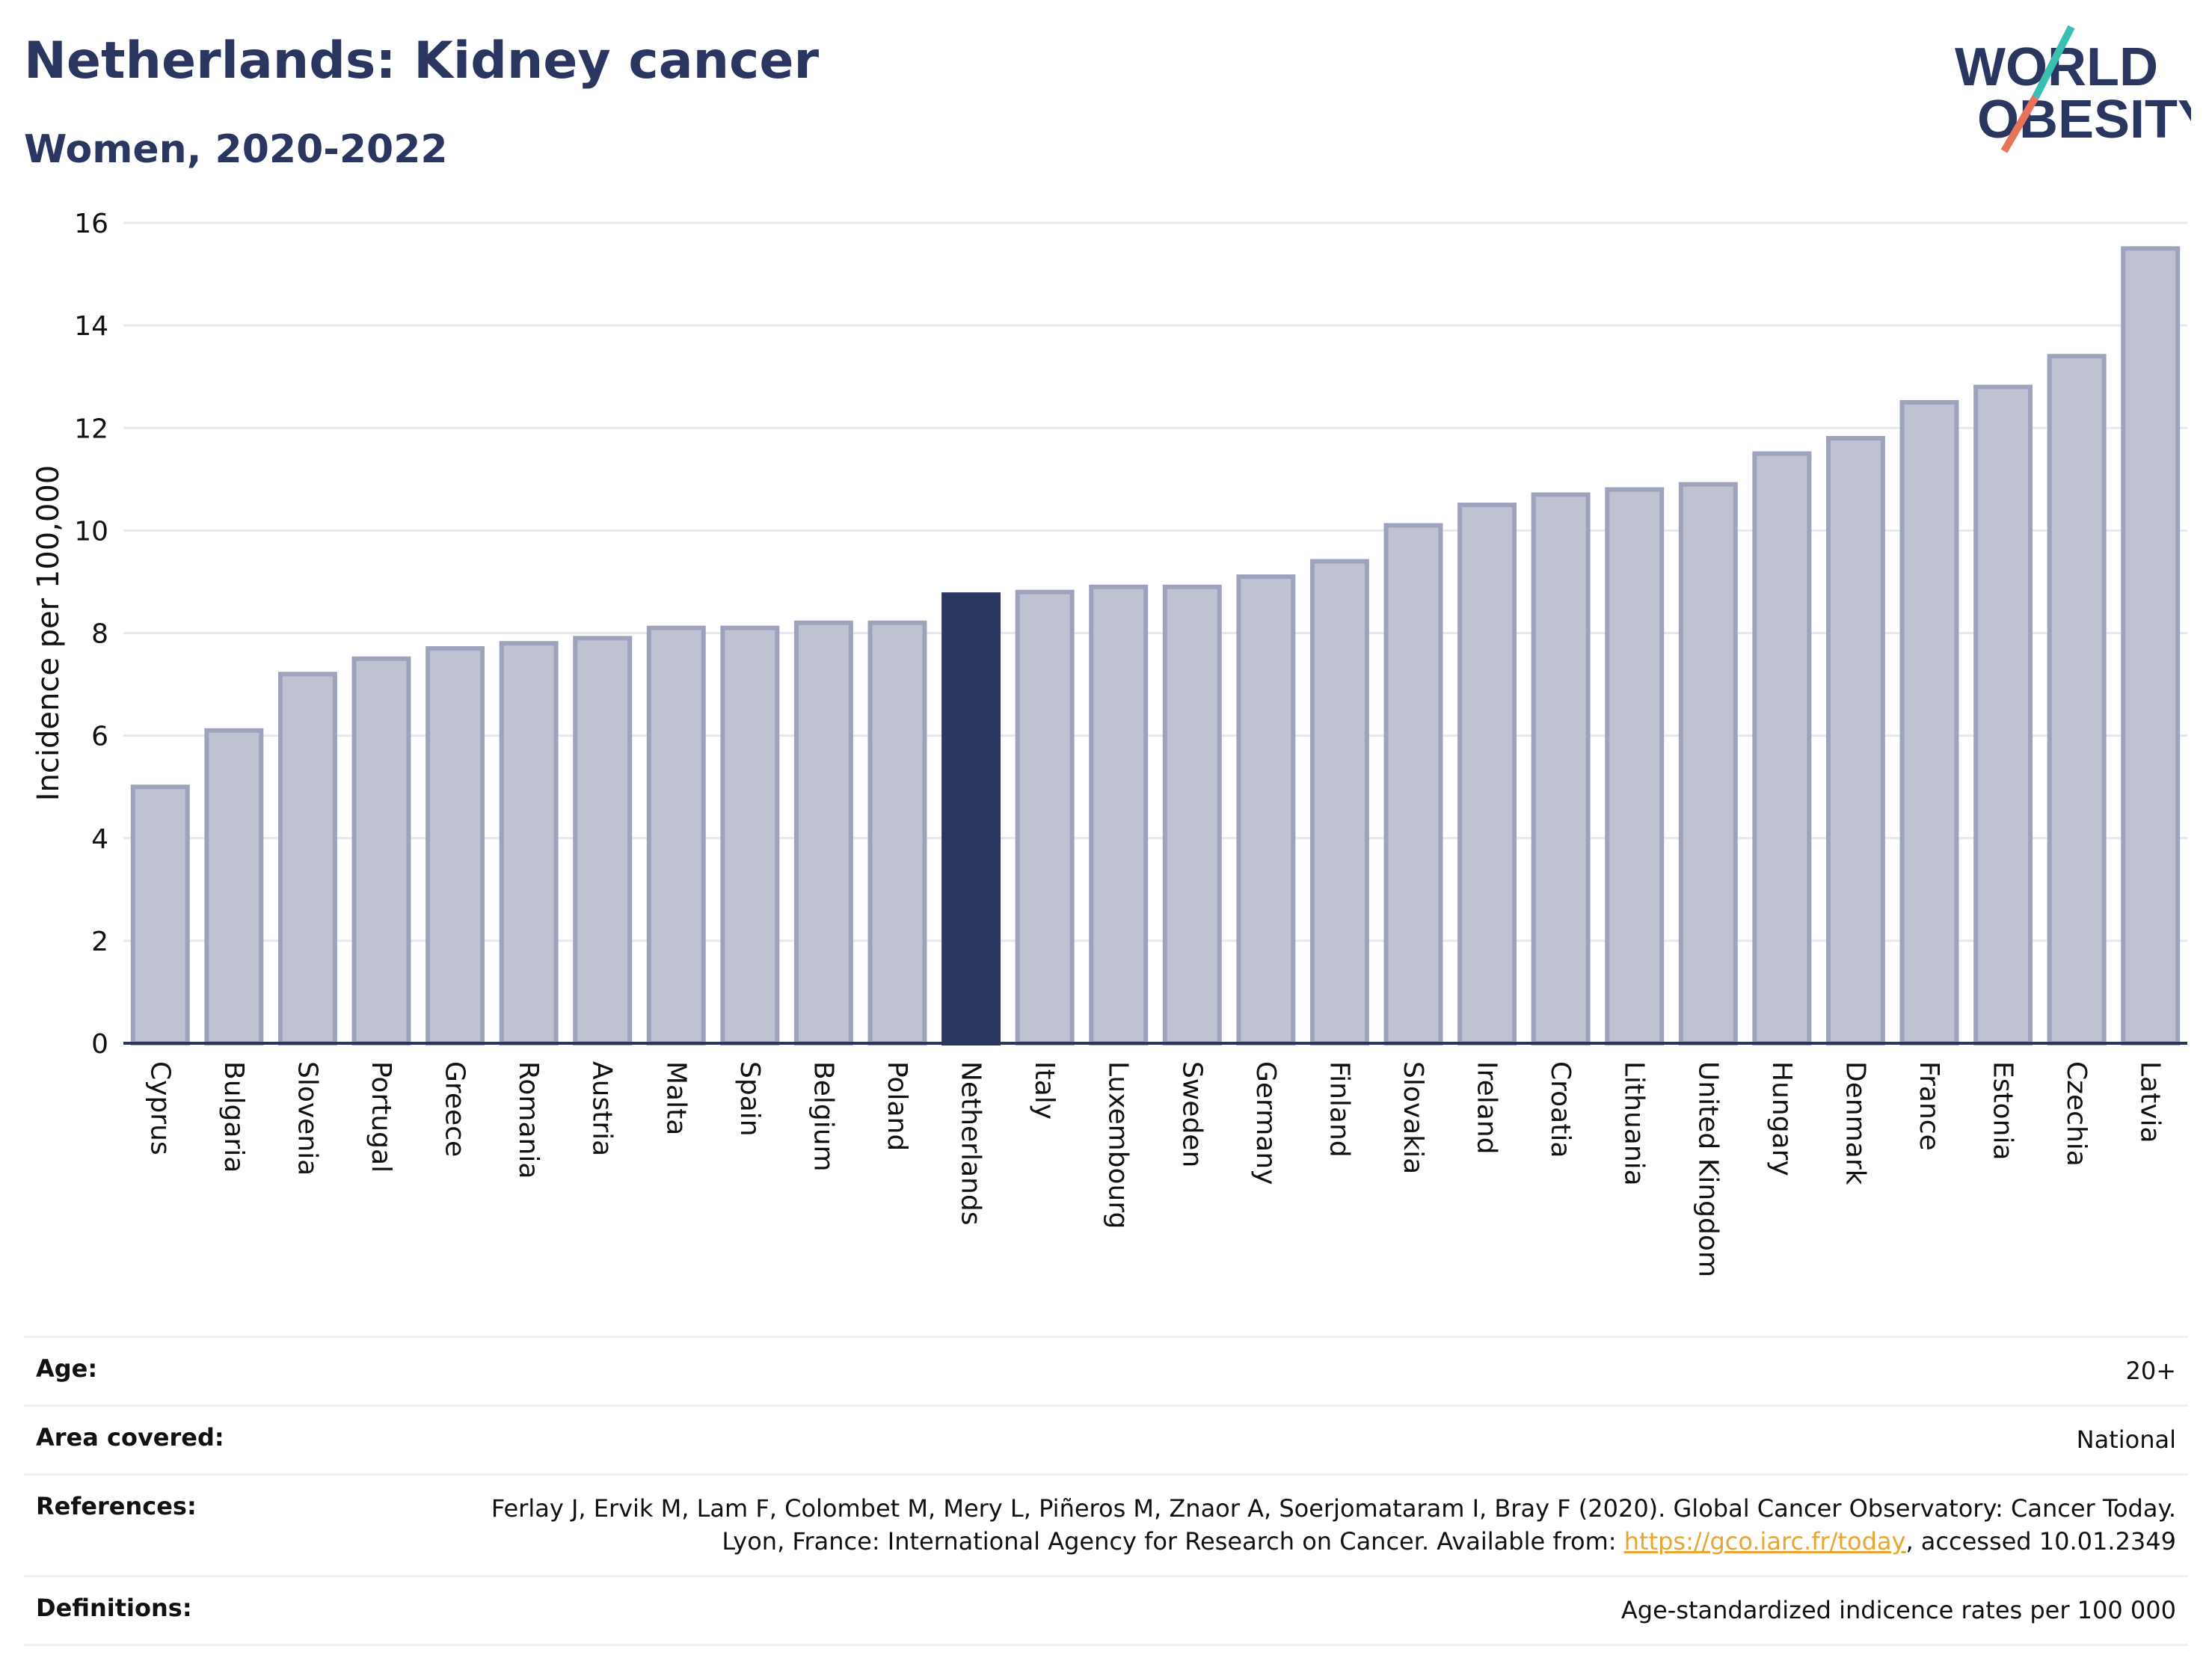  What do you see at coordinates (67, 1368) in the screenshot?
I see `age-label: Age:` at bounding box center [67, 1368].